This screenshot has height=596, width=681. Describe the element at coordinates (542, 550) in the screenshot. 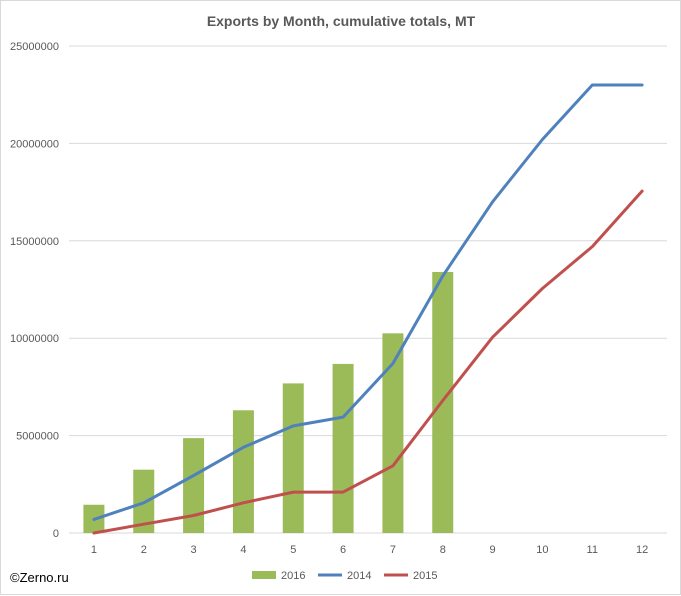

I see `x-tick-label: 10` at that location.